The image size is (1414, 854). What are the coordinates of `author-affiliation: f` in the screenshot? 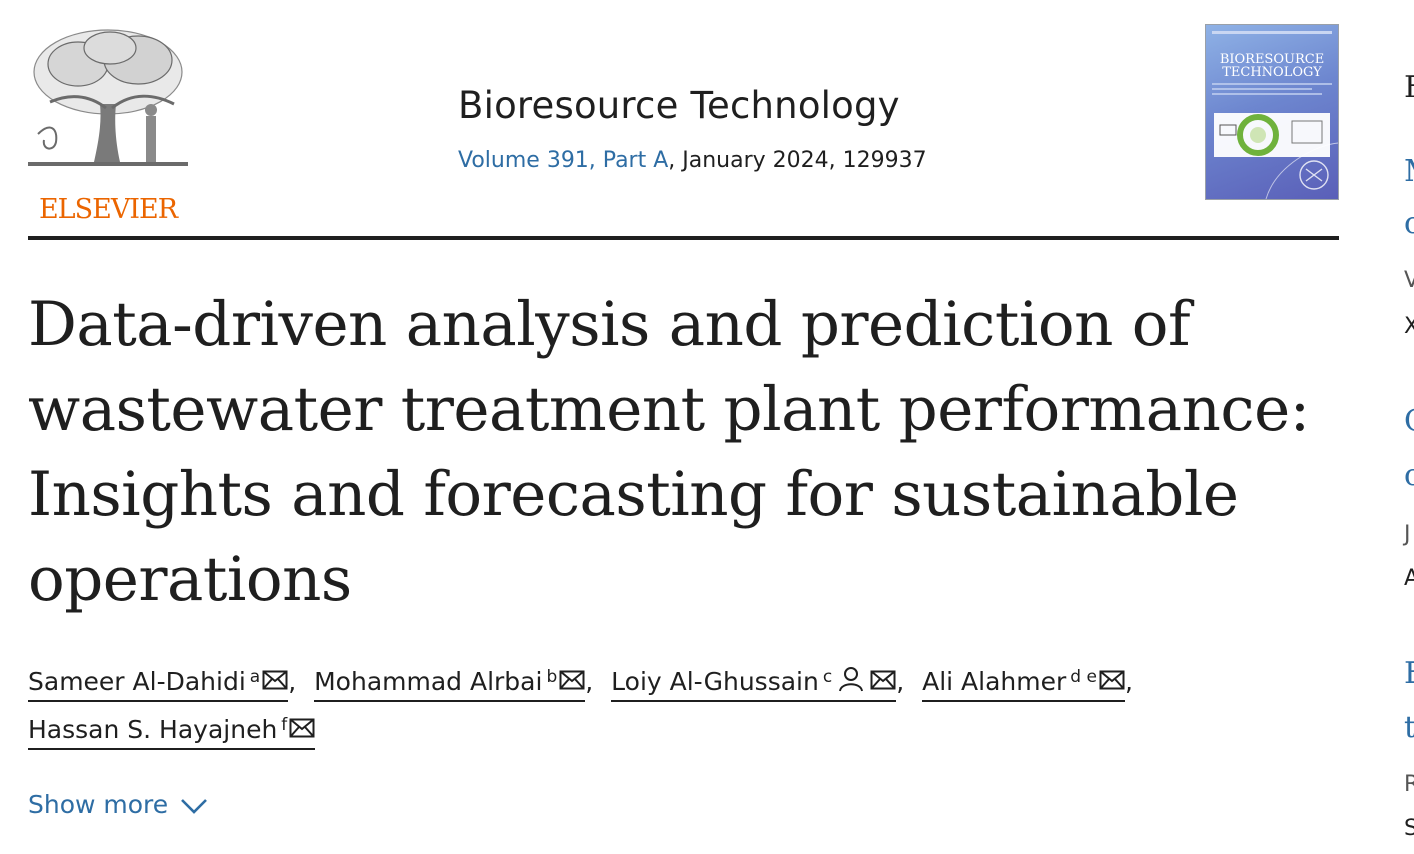 It's located at (284, 725).